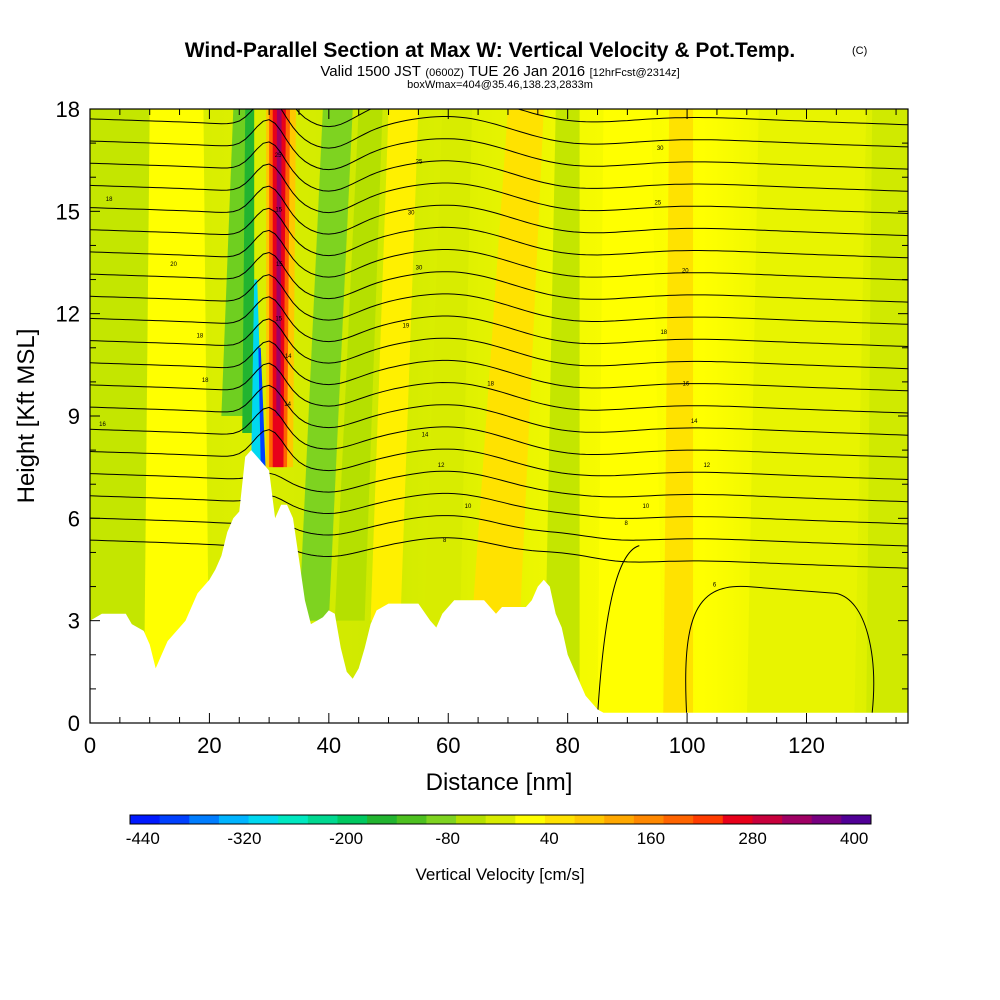 This screenshot has width=1000, height=1000. I want to click on band-right-yellow, so click(630, 416).